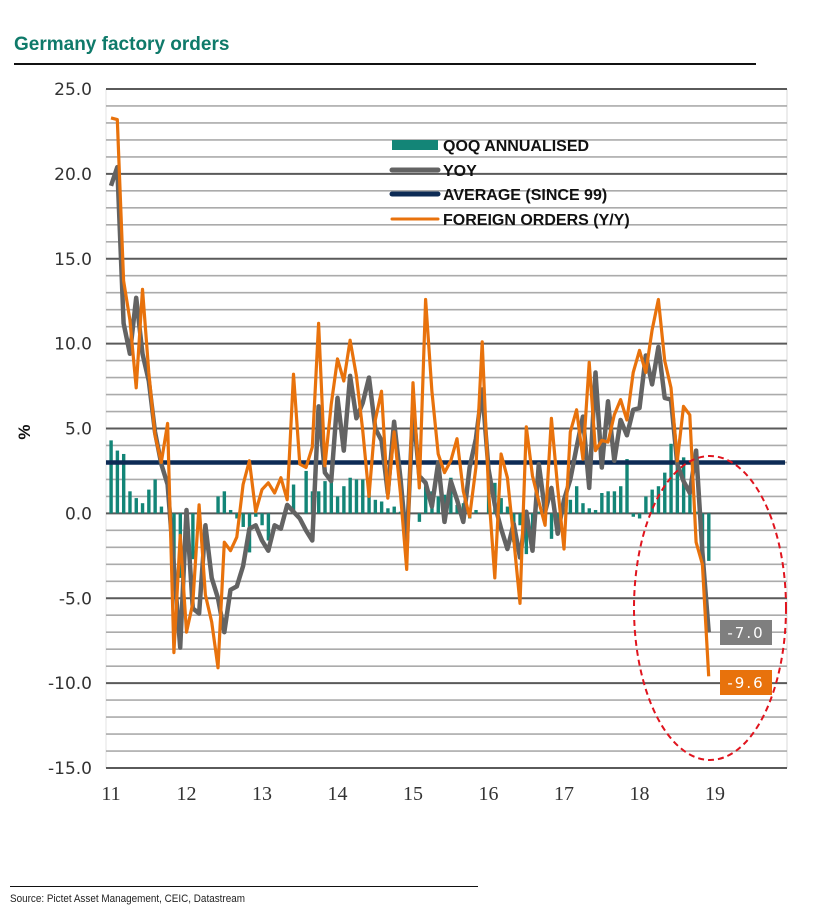  Describe the element at coordinates (122, 44) in the screenshot. I see `chart-title: Germany factory orders` at that location.